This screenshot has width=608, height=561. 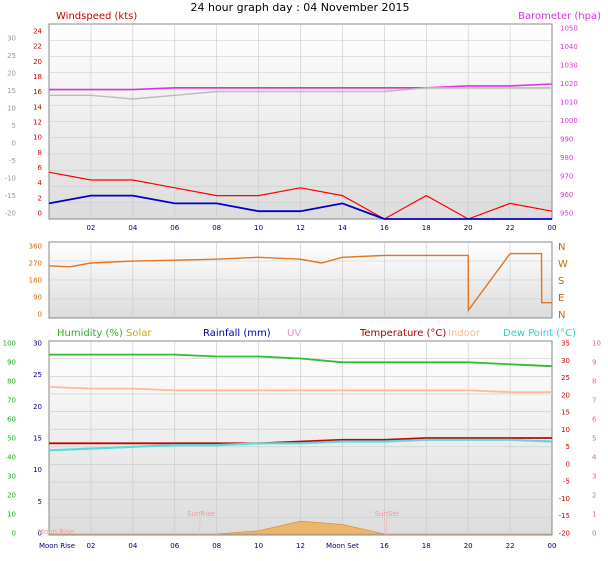 What do you see at coordinates (594, 420) in the screenshot?
I see `uv-tick: 6` at bounding box center [594, 420].